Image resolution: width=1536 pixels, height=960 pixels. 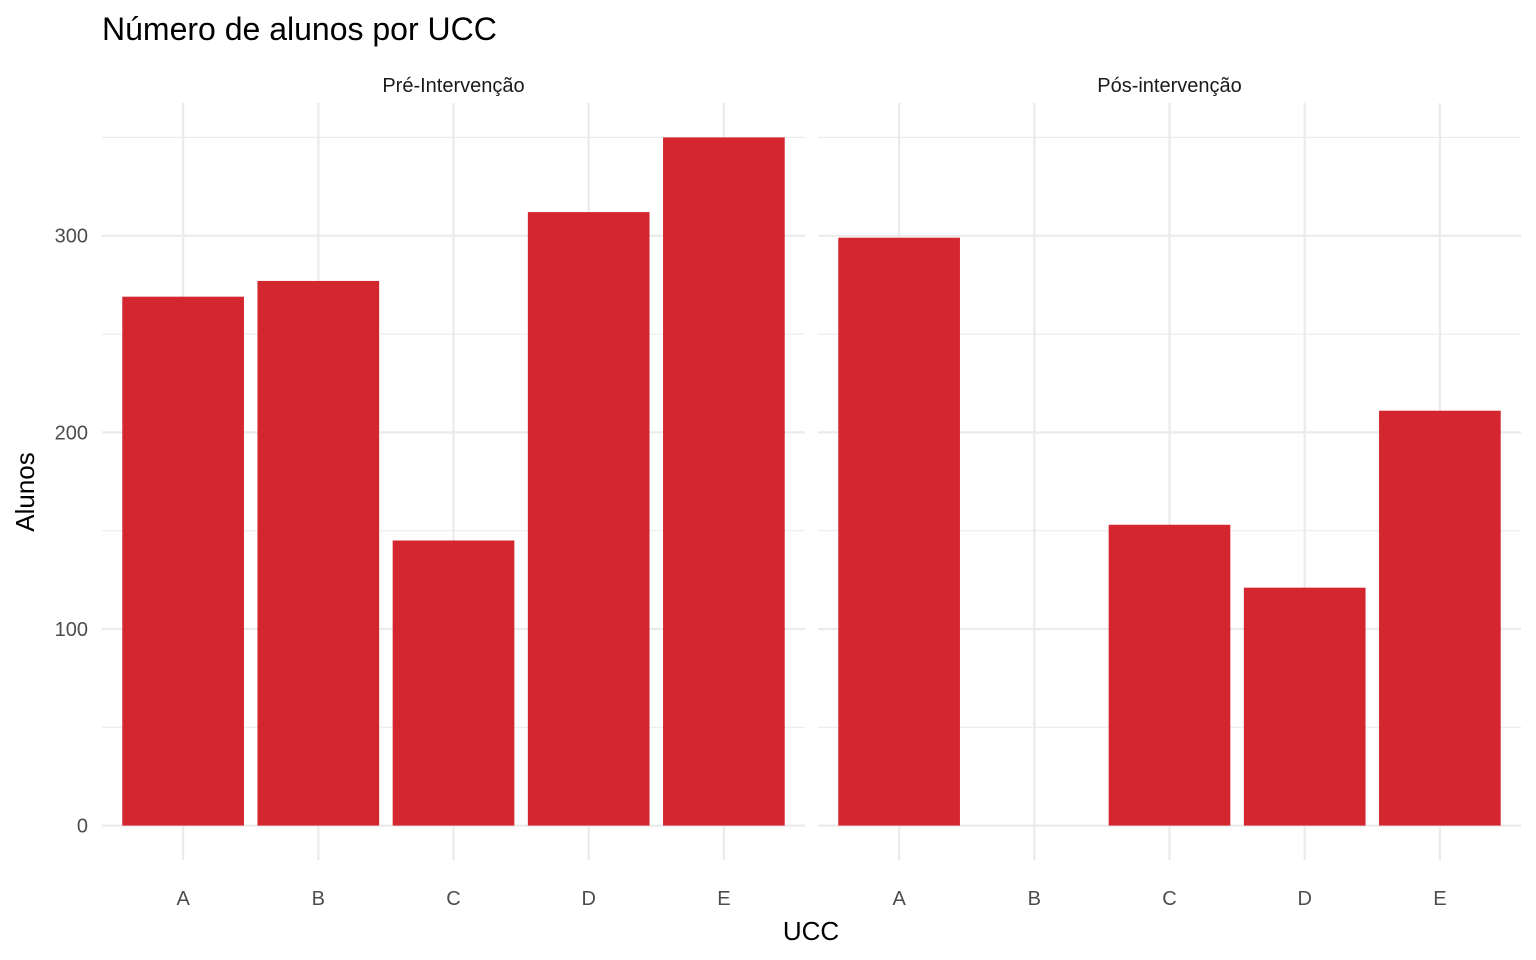 I want to click on x-axis-title: UCC, so click(x=811, y=931).